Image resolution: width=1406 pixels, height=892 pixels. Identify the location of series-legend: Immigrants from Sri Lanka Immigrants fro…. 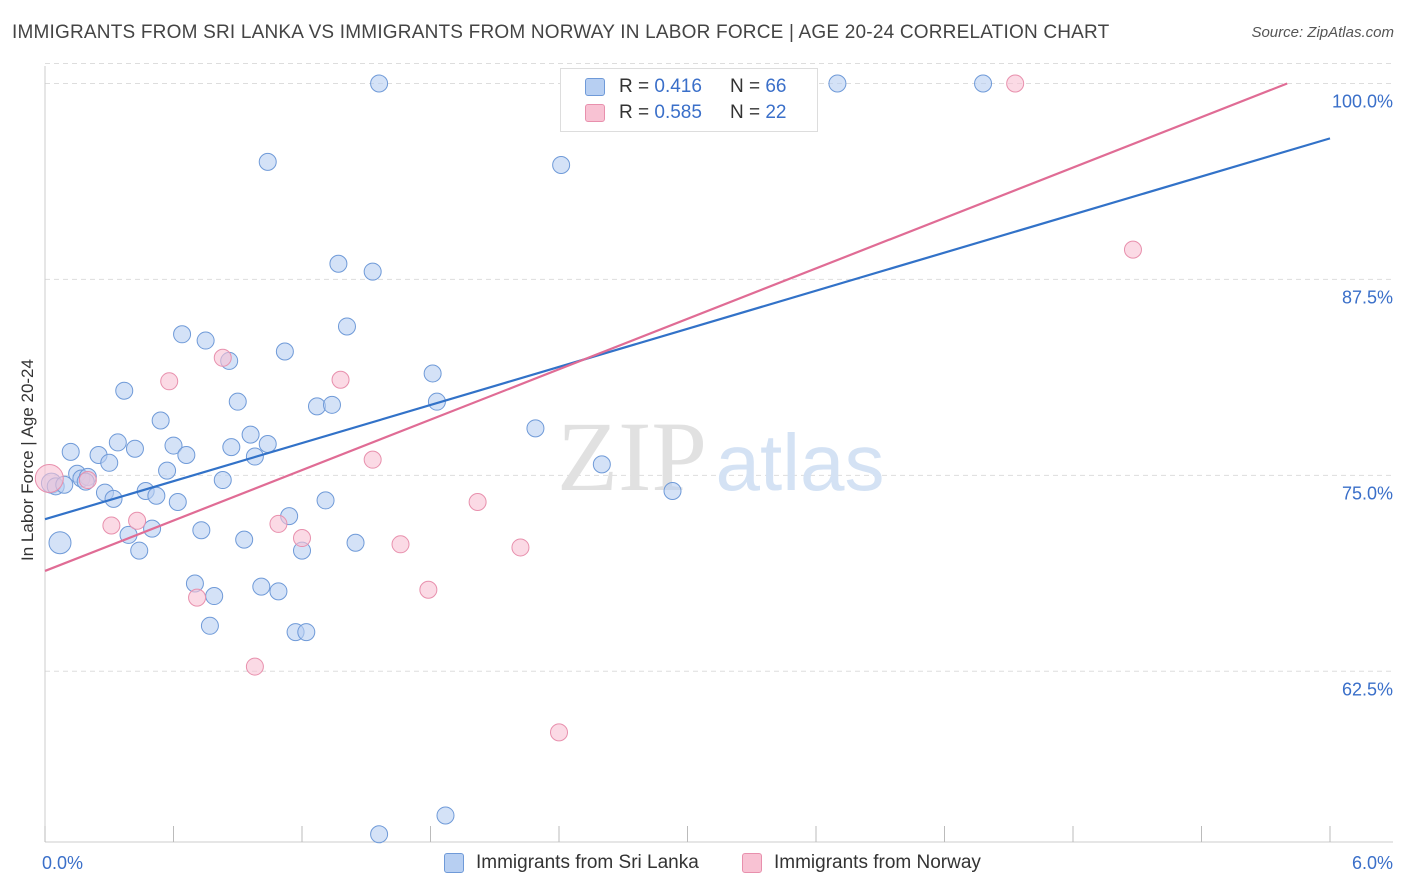
(703, 865).